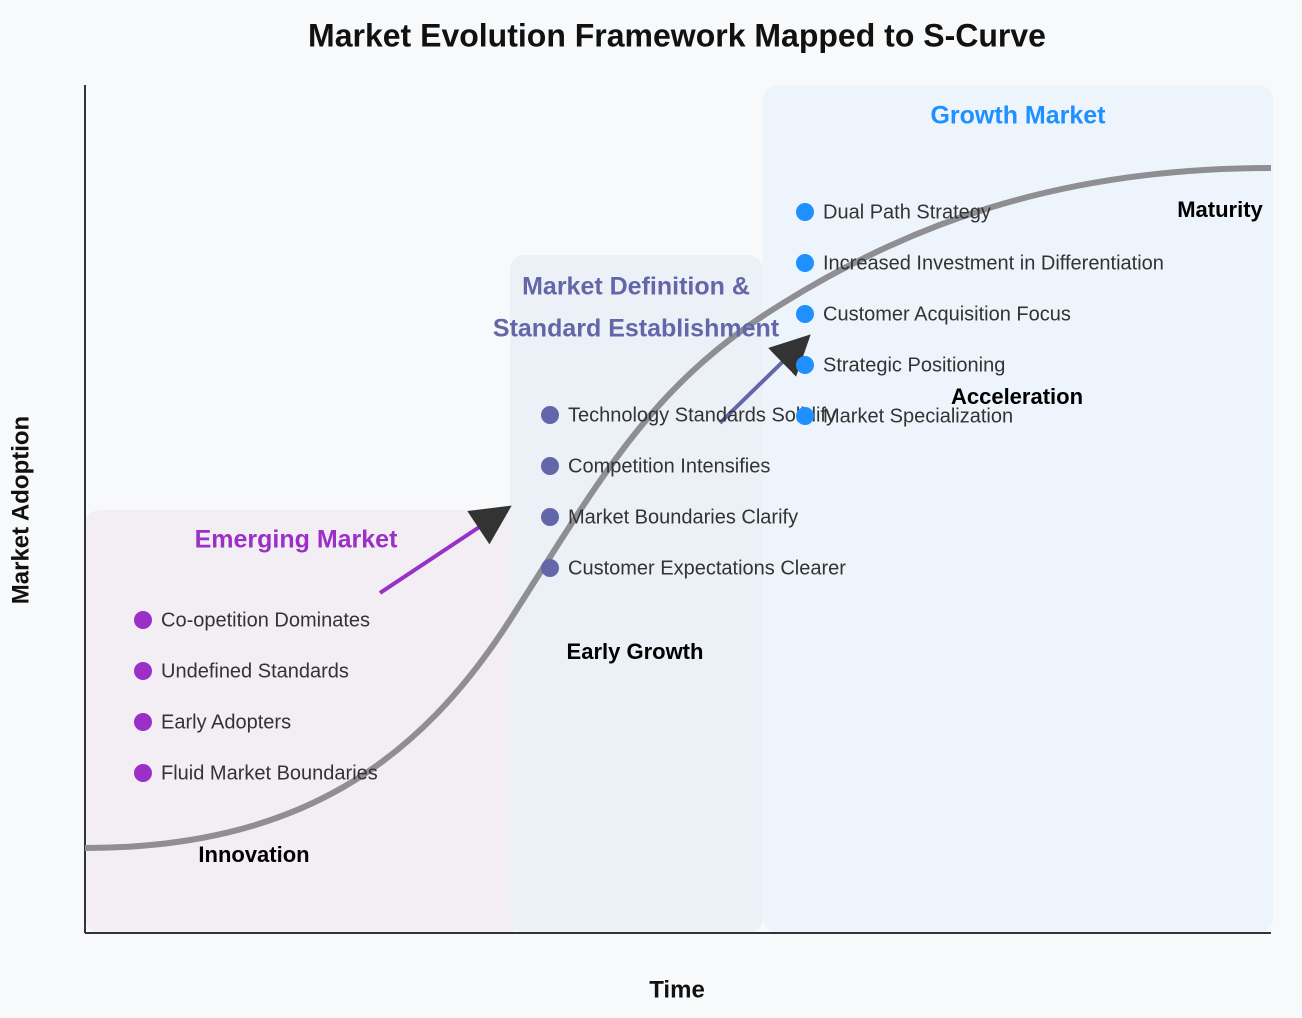  What do you see at coordinates (907, 212) in the screenshot?
I see `phase-item: Dual Path Strategy` at bounding box center [907, 212].